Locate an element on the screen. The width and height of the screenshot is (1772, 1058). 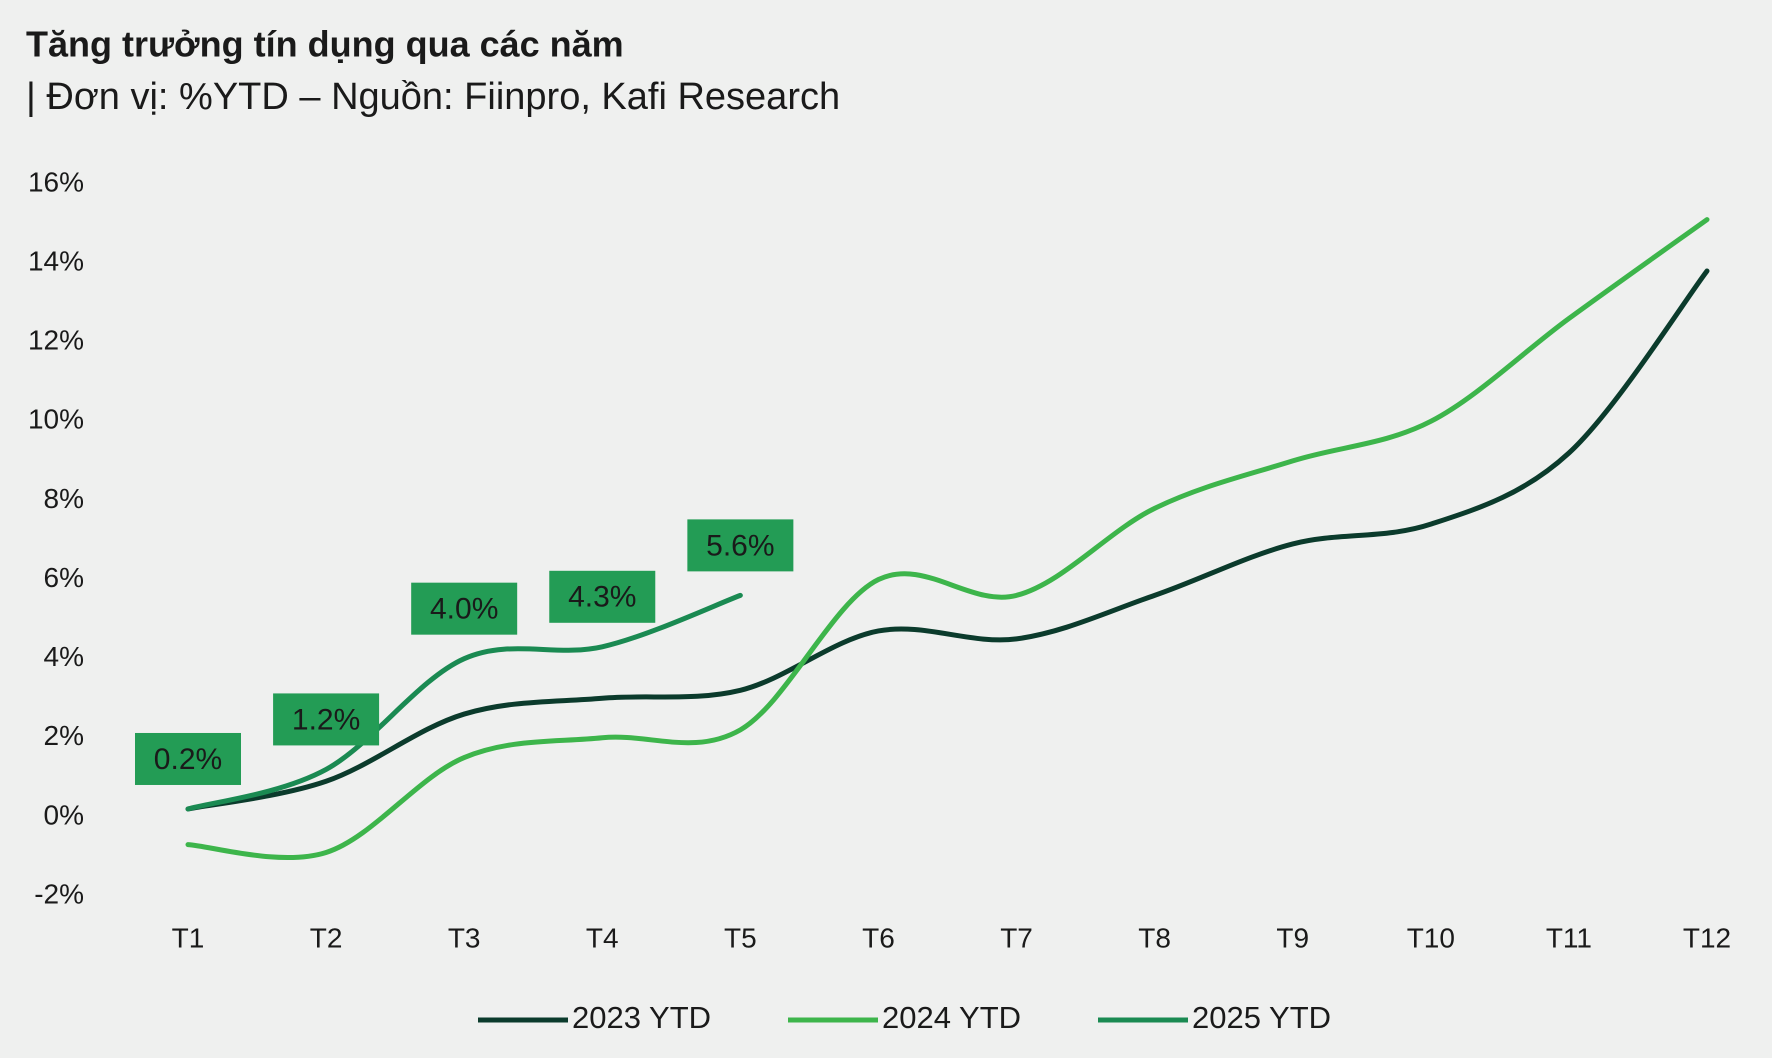
x-tick-label: T9 is located at coordinates (1292, 937).